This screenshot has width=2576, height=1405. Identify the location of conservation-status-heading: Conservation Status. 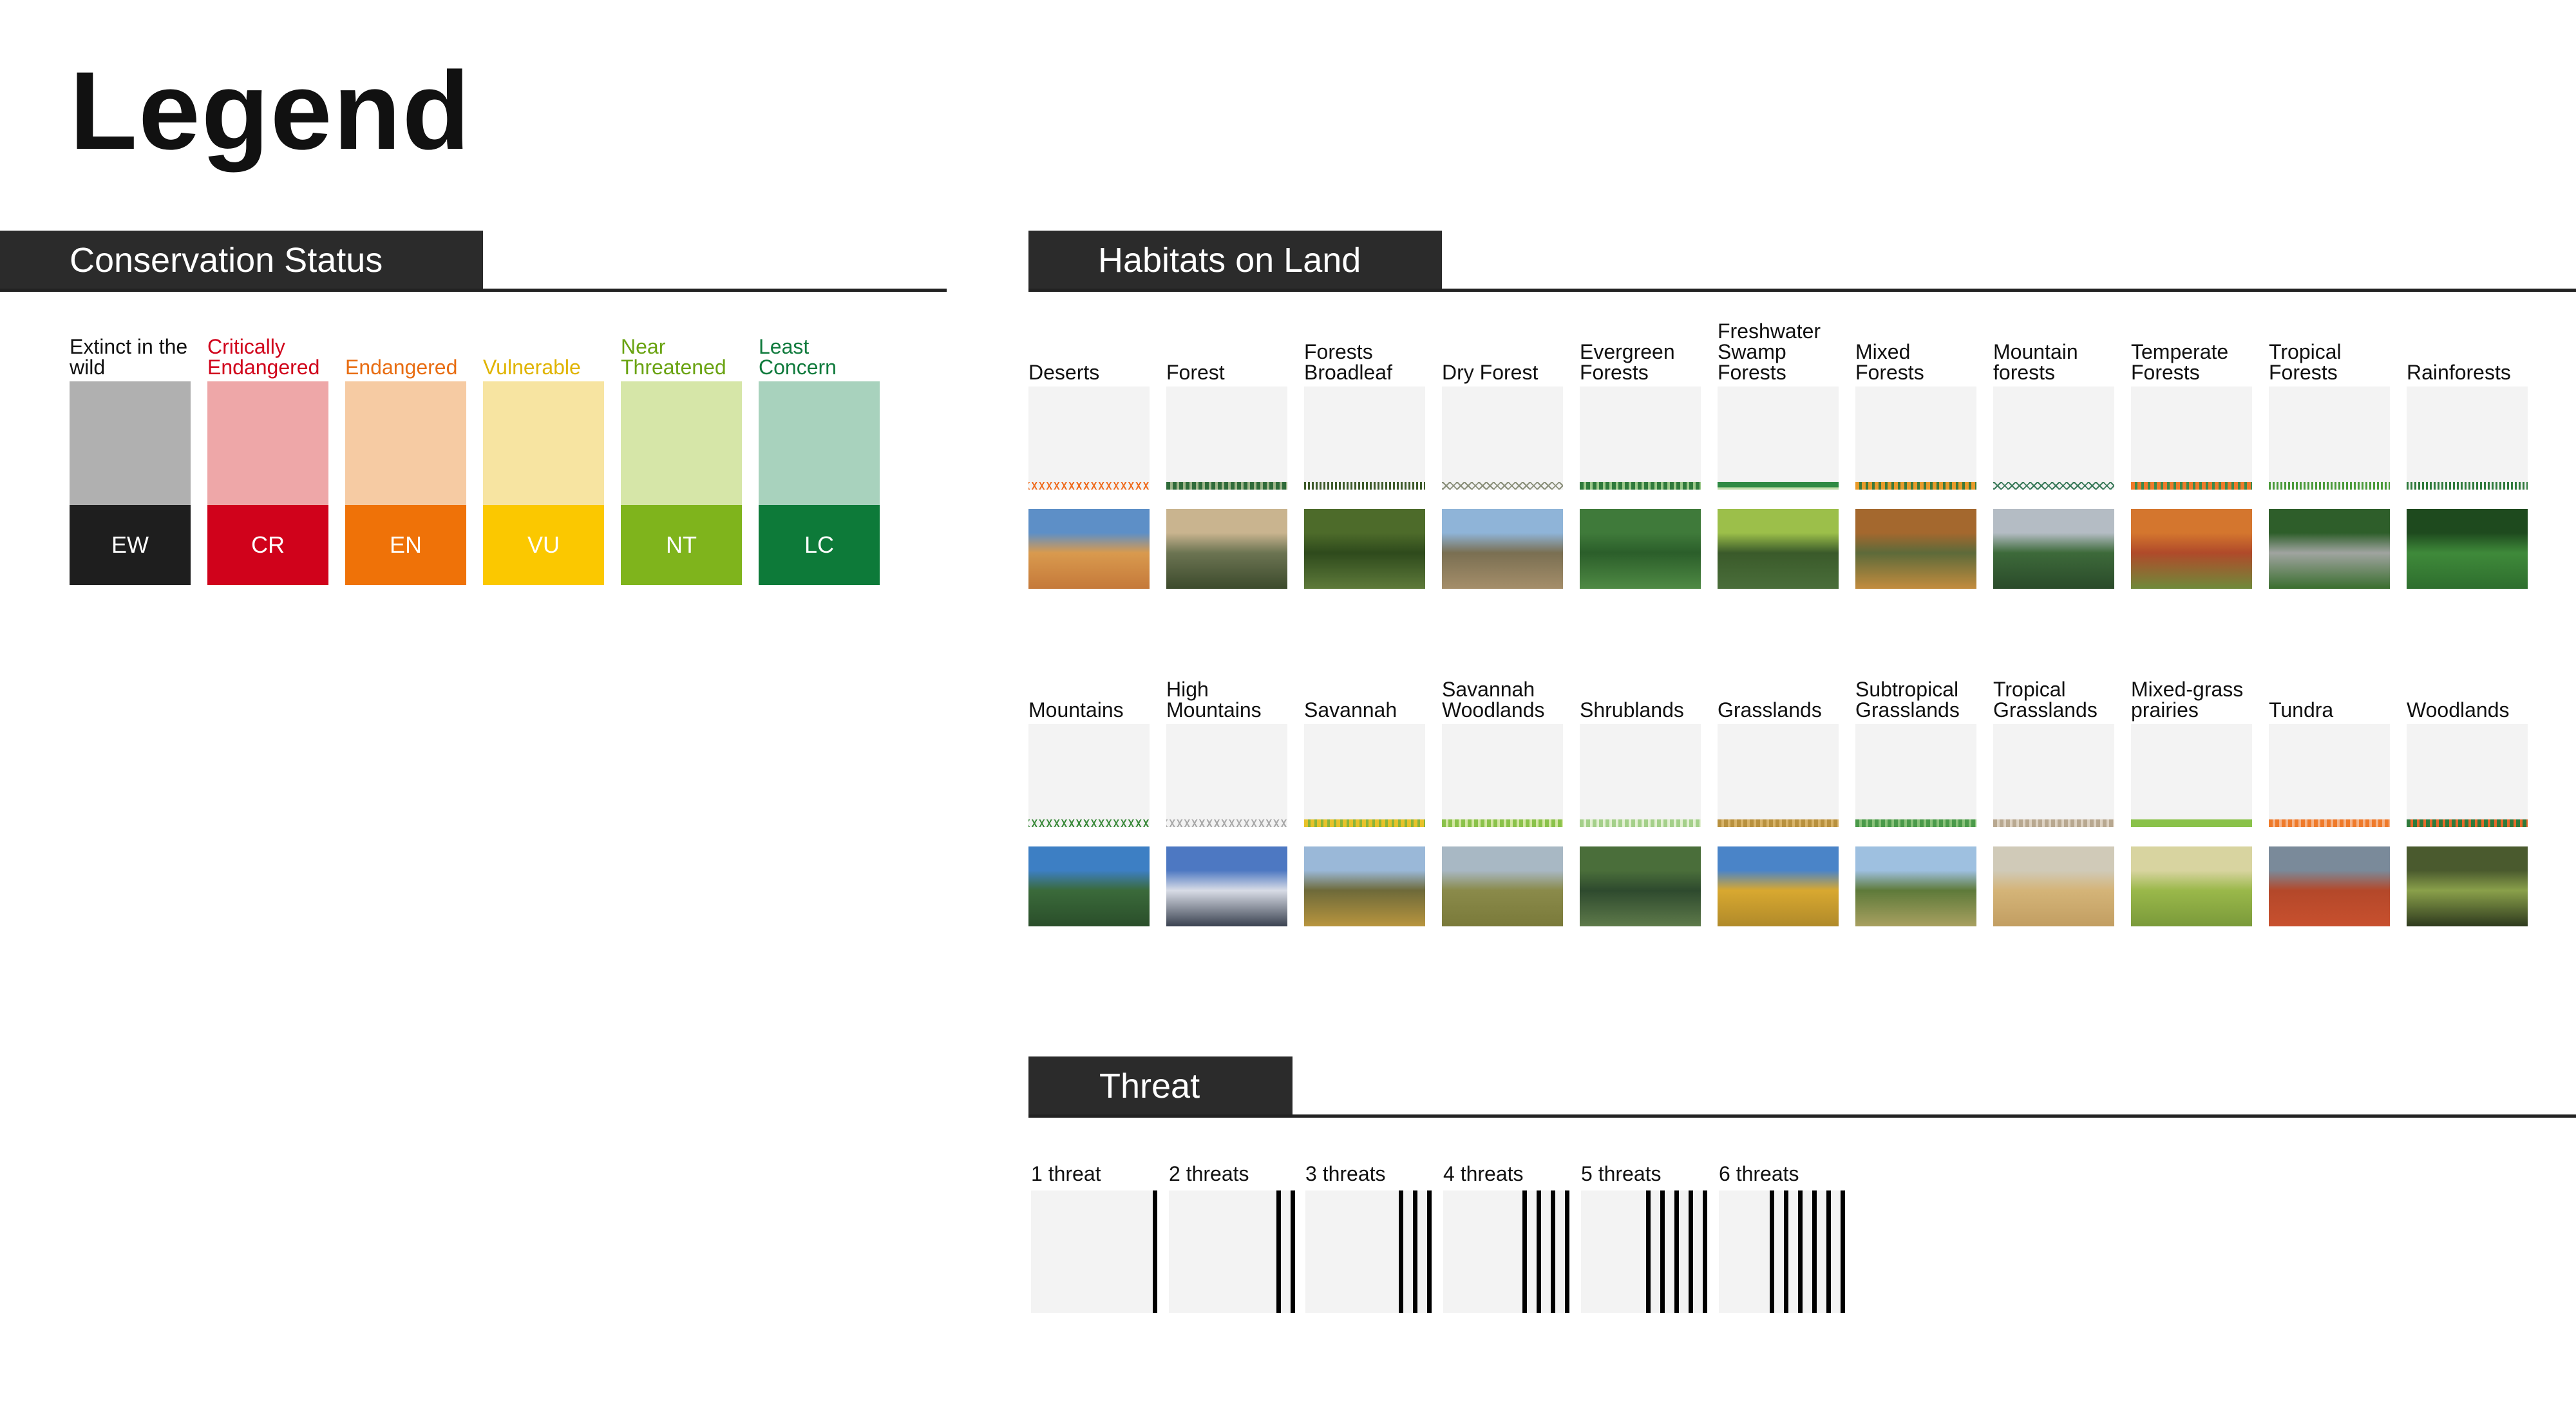
(241, 261).